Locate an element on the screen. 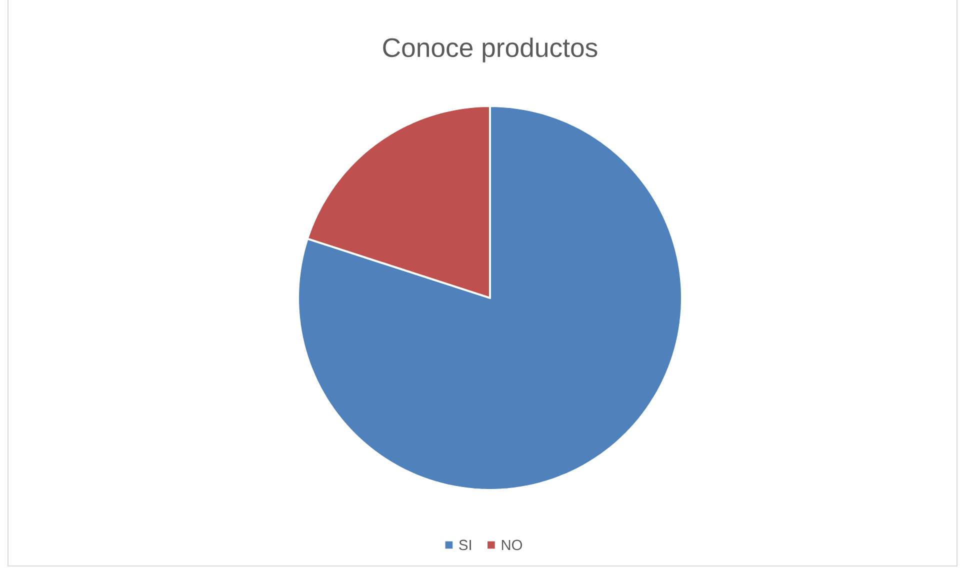 The width and height of the screenshot is (965, 578). legend-label: SI is located at coordinates (465, 545).